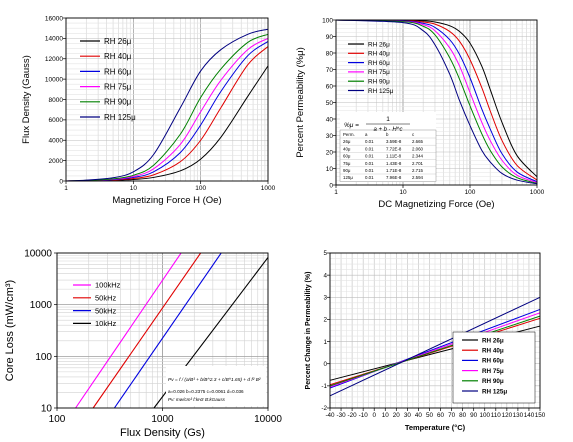 The image size is (573, 442). I want to click on y-tick-label: 3, so click(325, 297).